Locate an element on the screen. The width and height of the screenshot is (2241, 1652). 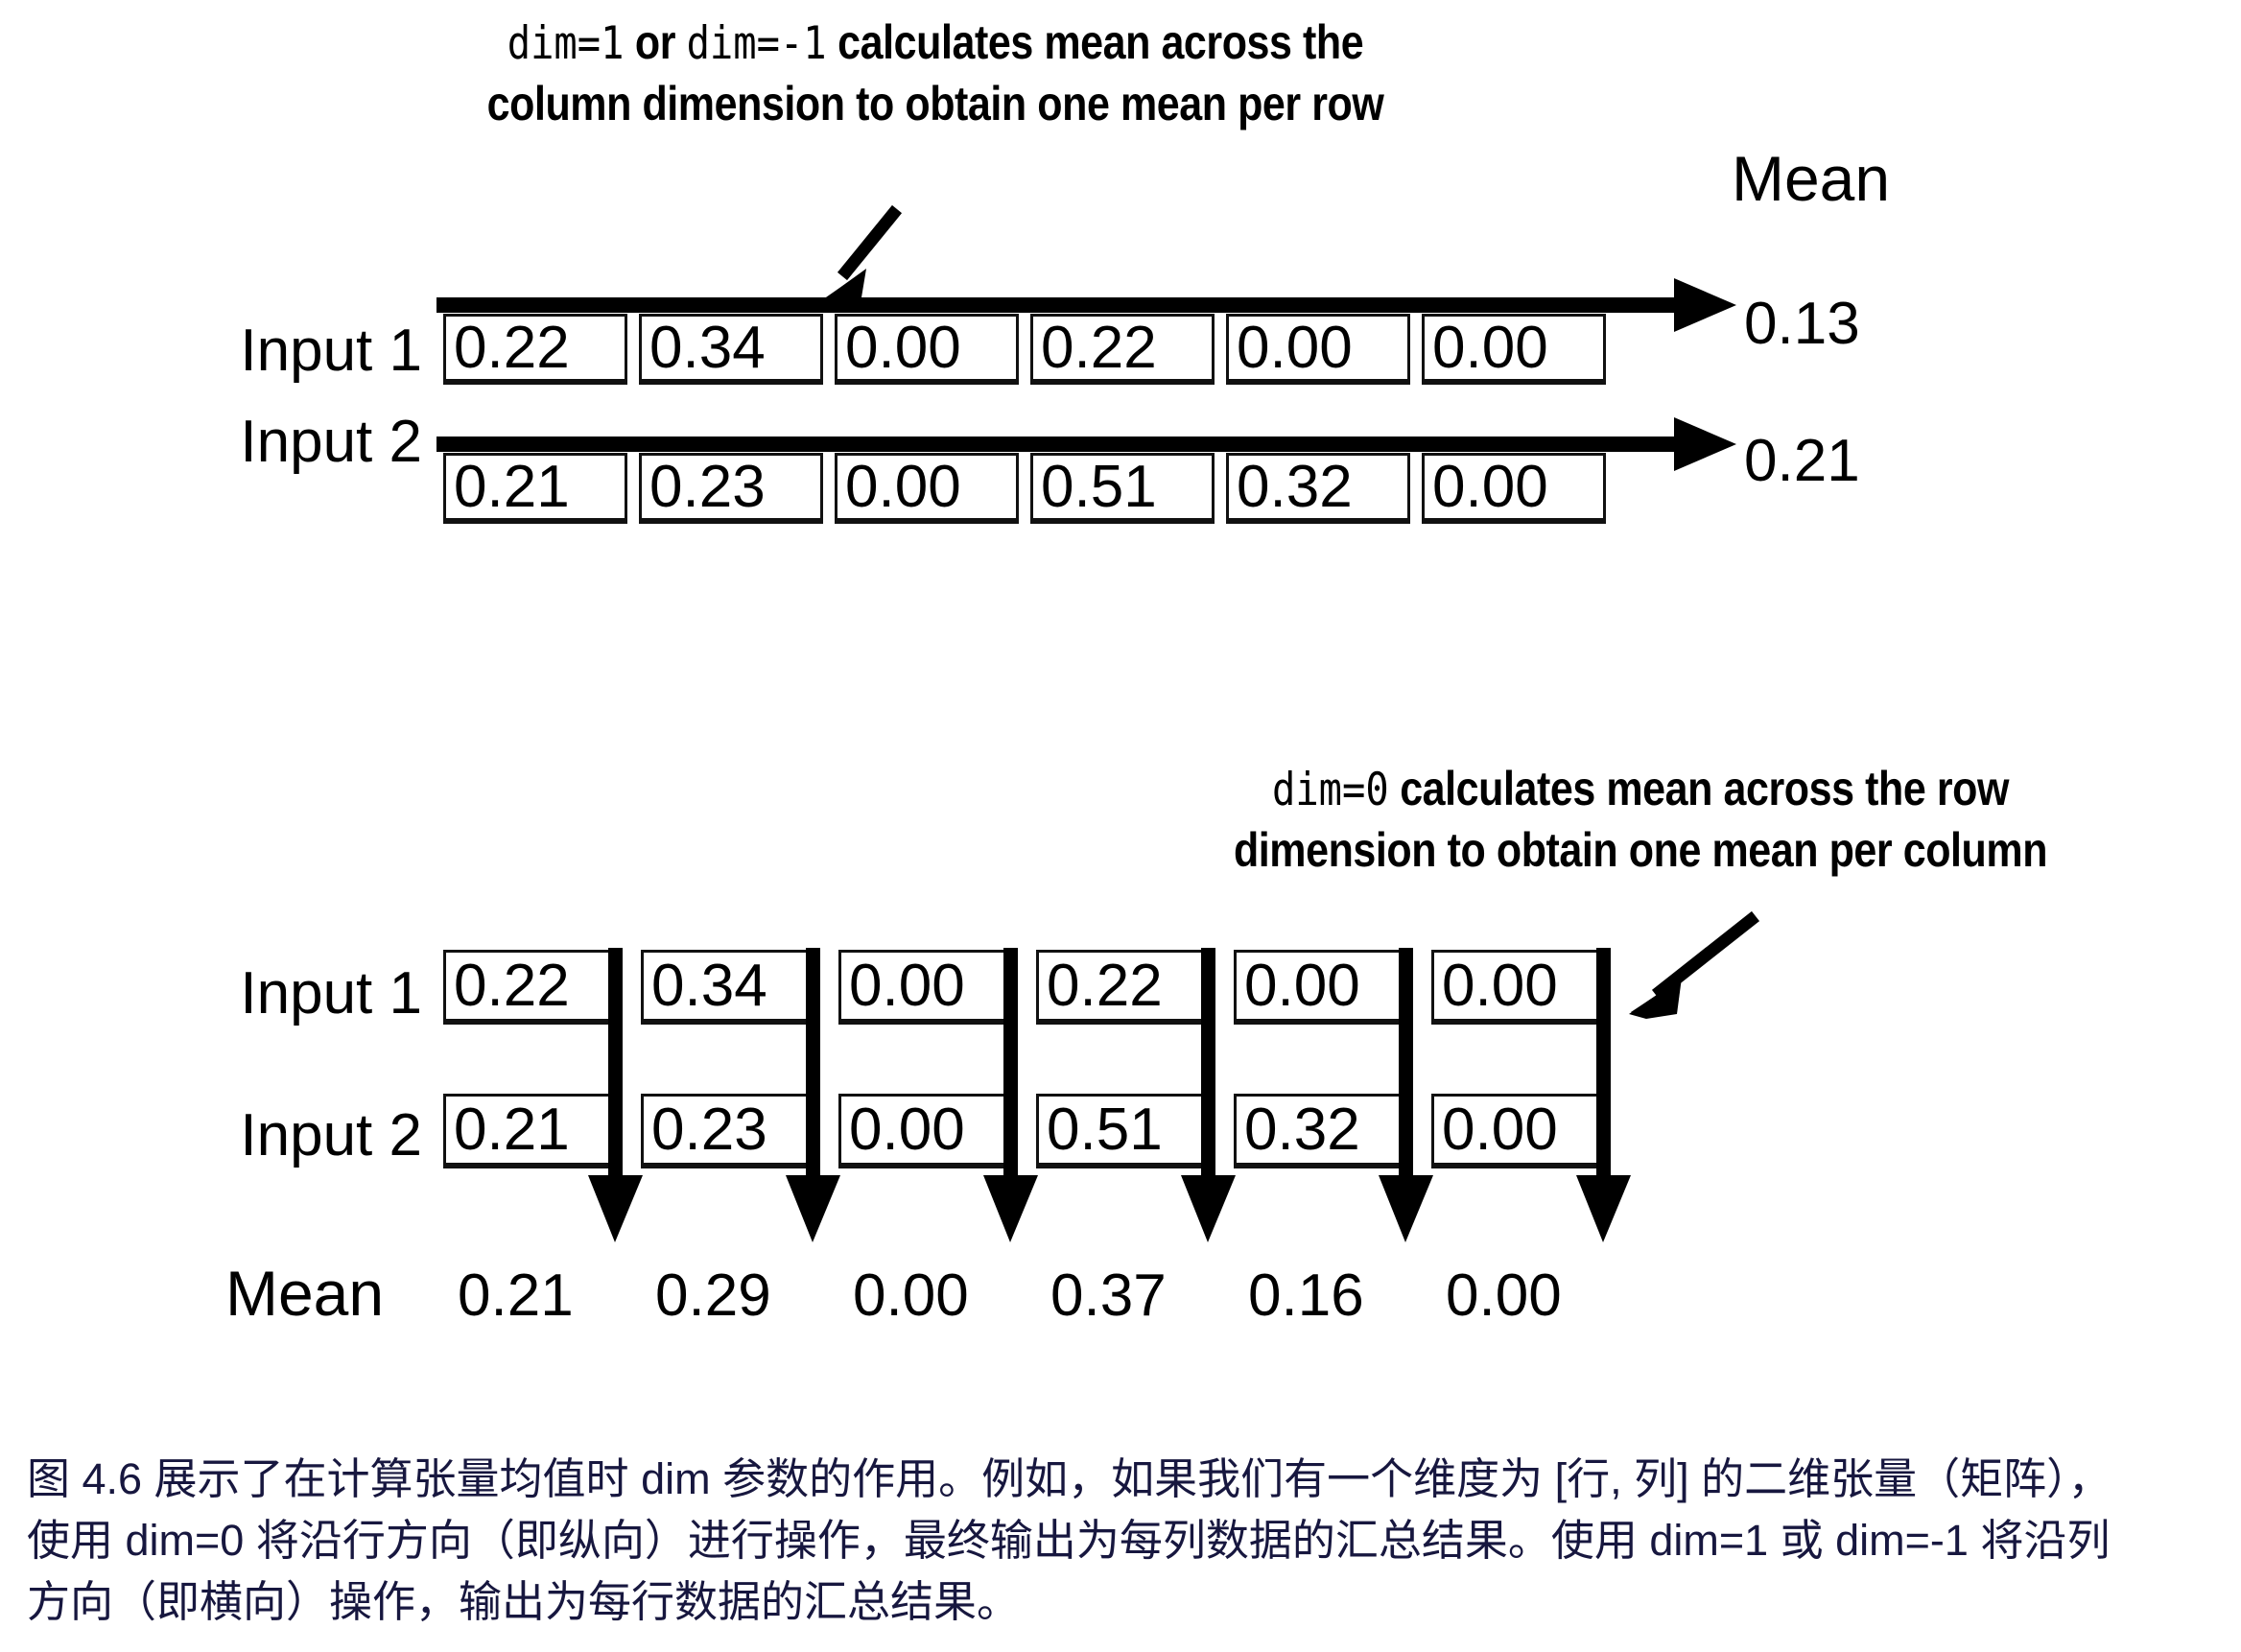
table1-cell-r1c0: 0.21 is located at coordinates (535, 489).